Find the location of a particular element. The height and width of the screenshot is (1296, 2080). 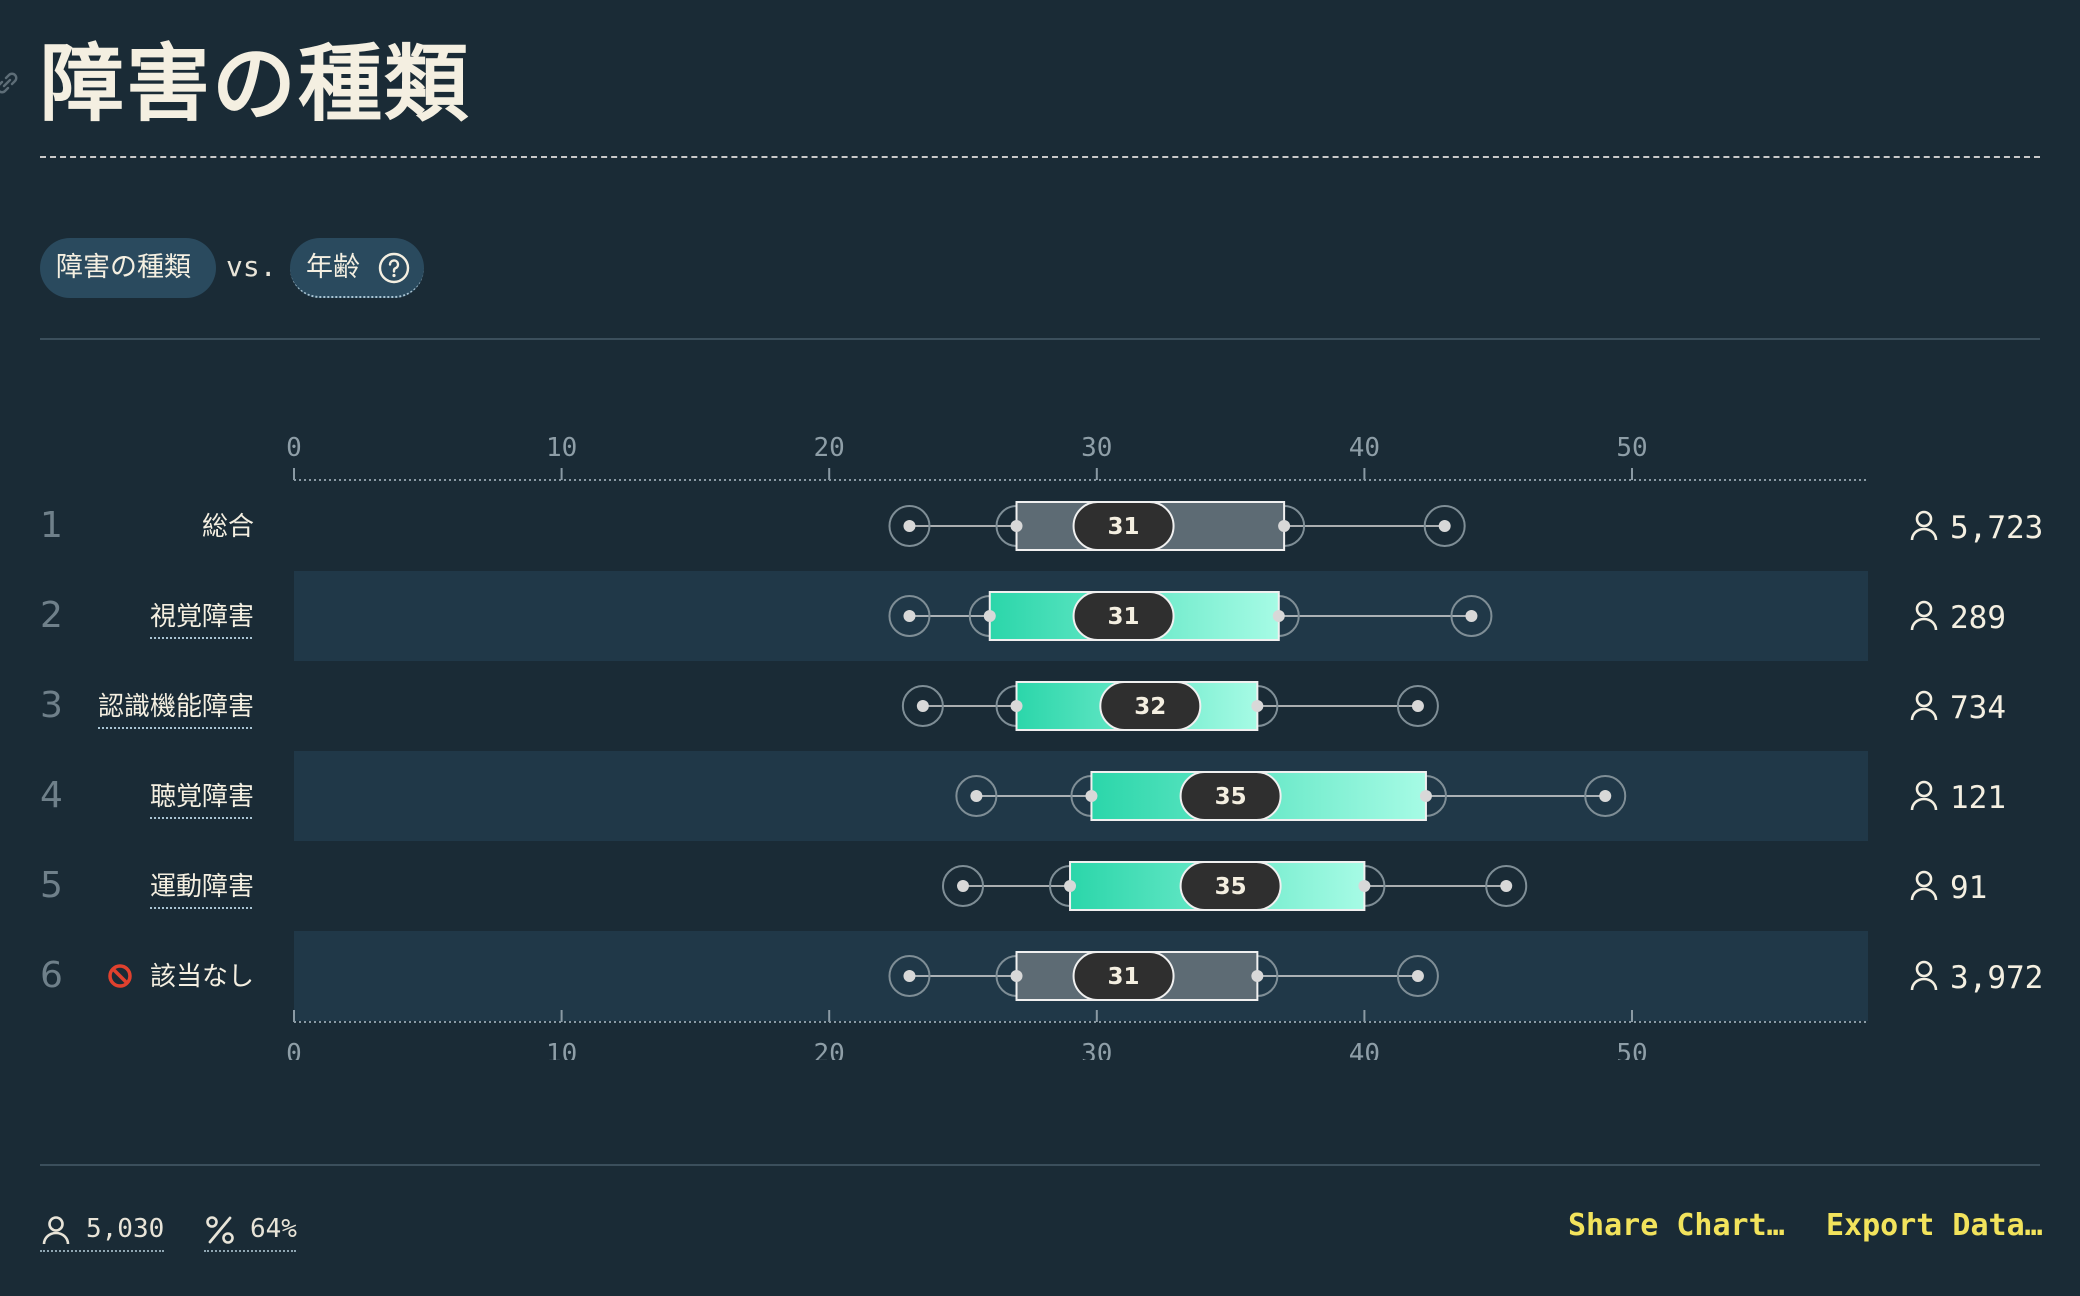

question-circle-icon is located at coordinates (394, 268).